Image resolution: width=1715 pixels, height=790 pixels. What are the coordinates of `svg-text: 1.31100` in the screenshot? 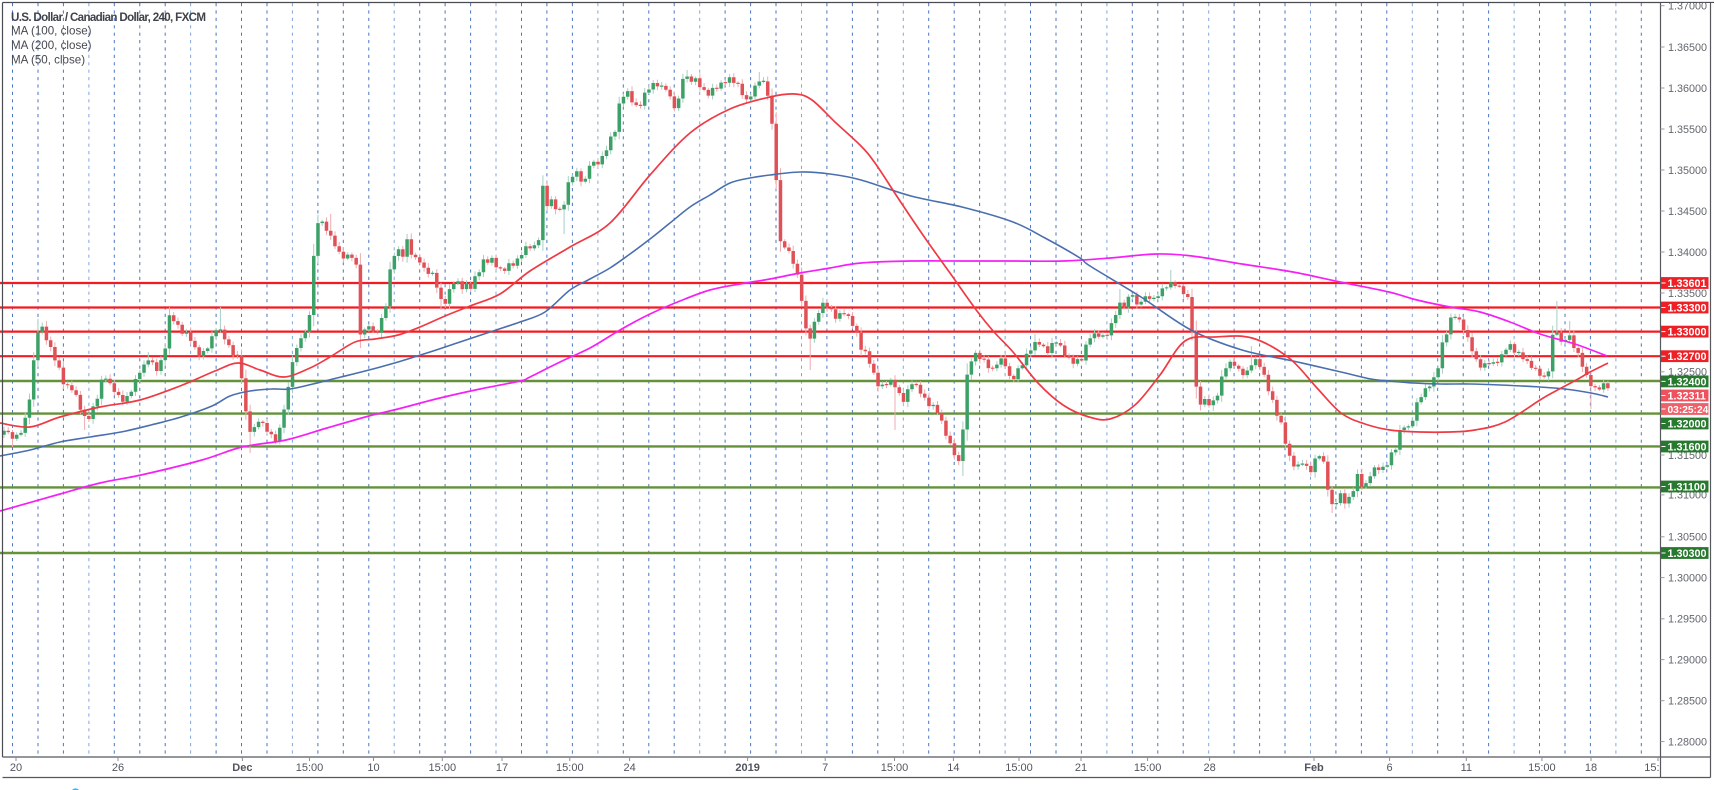 It's located at (1687, 488).